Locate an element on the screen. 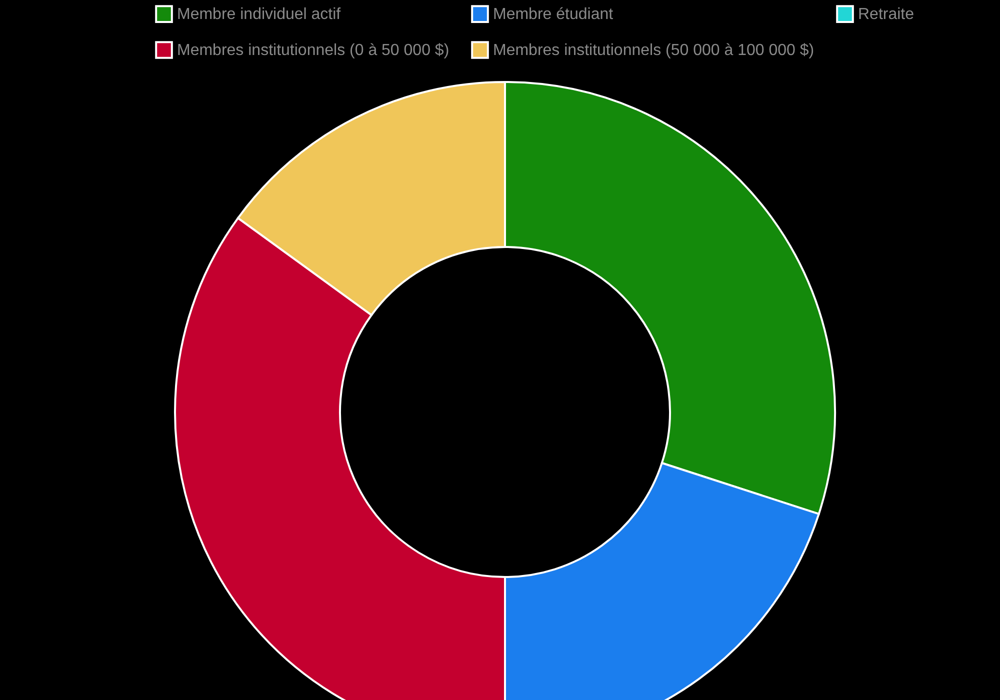 This screenshot has height=700, width=1000. legend-label: Membres institutionnels (0 à 50 000 $) is located at coordinates (313, 50).